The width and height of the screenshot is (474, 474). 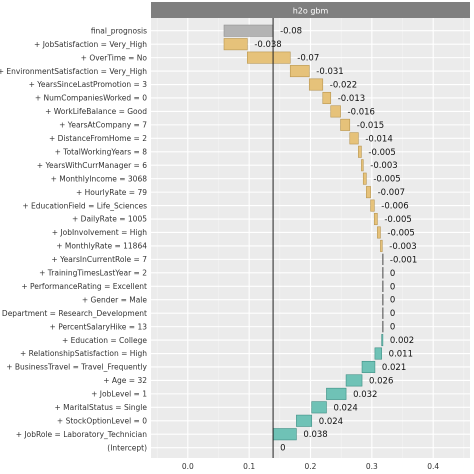 I want to click on data-label-24: 0.011, so click(x=401, y=355).